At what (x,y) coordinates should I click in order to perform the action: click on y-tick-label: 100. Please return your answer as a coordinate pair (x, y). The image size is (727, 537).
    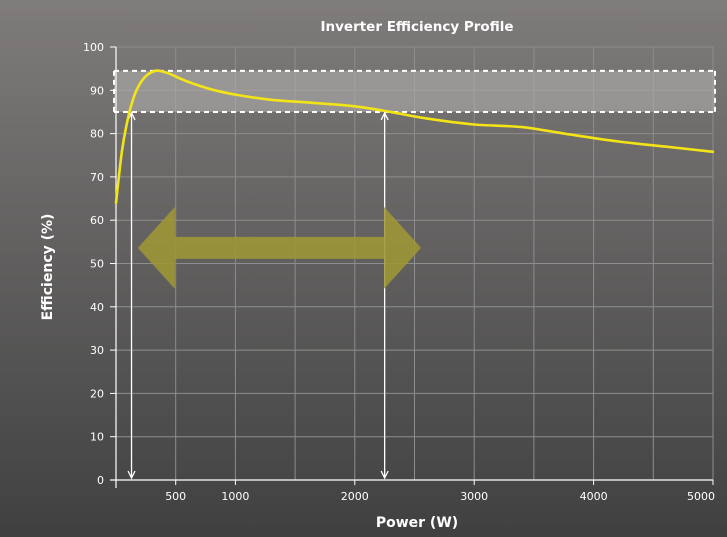
    Looking at the image, I should click on (93, 47).